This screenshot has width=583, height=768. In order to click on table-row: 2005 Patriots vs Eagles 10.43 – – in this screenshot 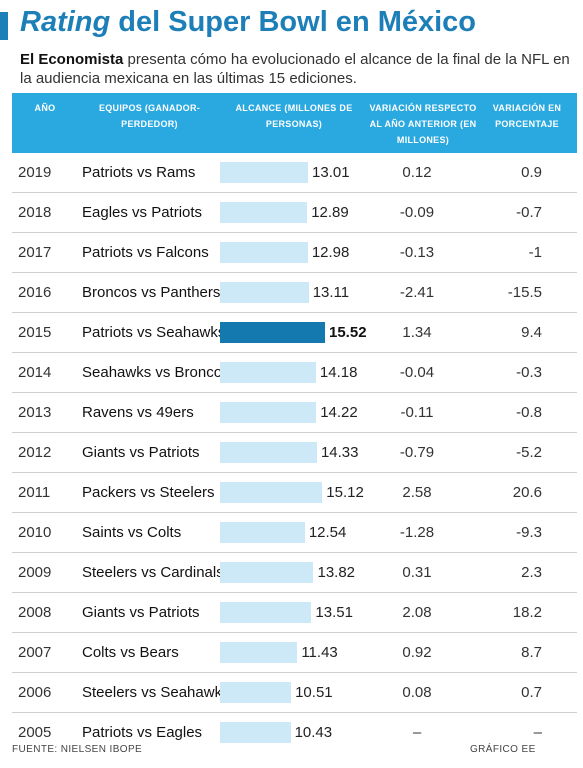, I will do `click(294, 732)`.